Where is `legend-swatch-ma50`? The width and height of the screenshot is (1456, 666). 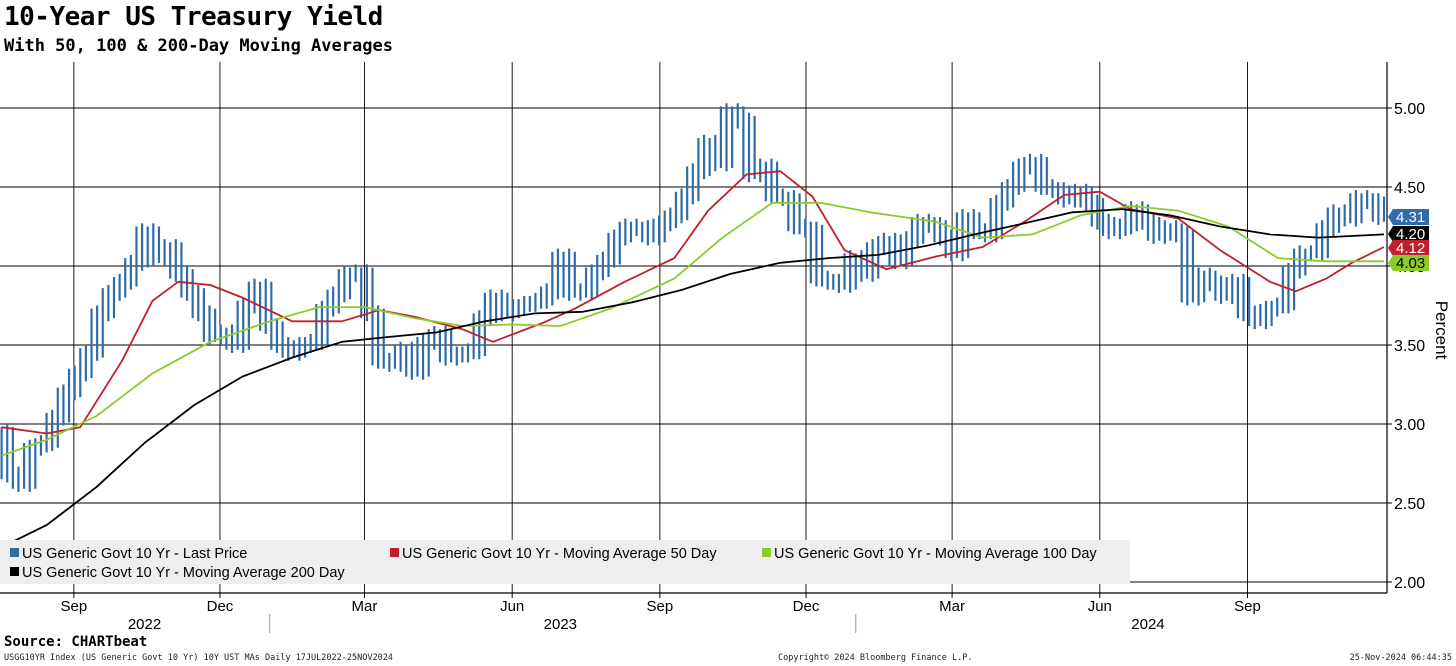 legend-swatch-ma50 is located at coordinates (394, 552).